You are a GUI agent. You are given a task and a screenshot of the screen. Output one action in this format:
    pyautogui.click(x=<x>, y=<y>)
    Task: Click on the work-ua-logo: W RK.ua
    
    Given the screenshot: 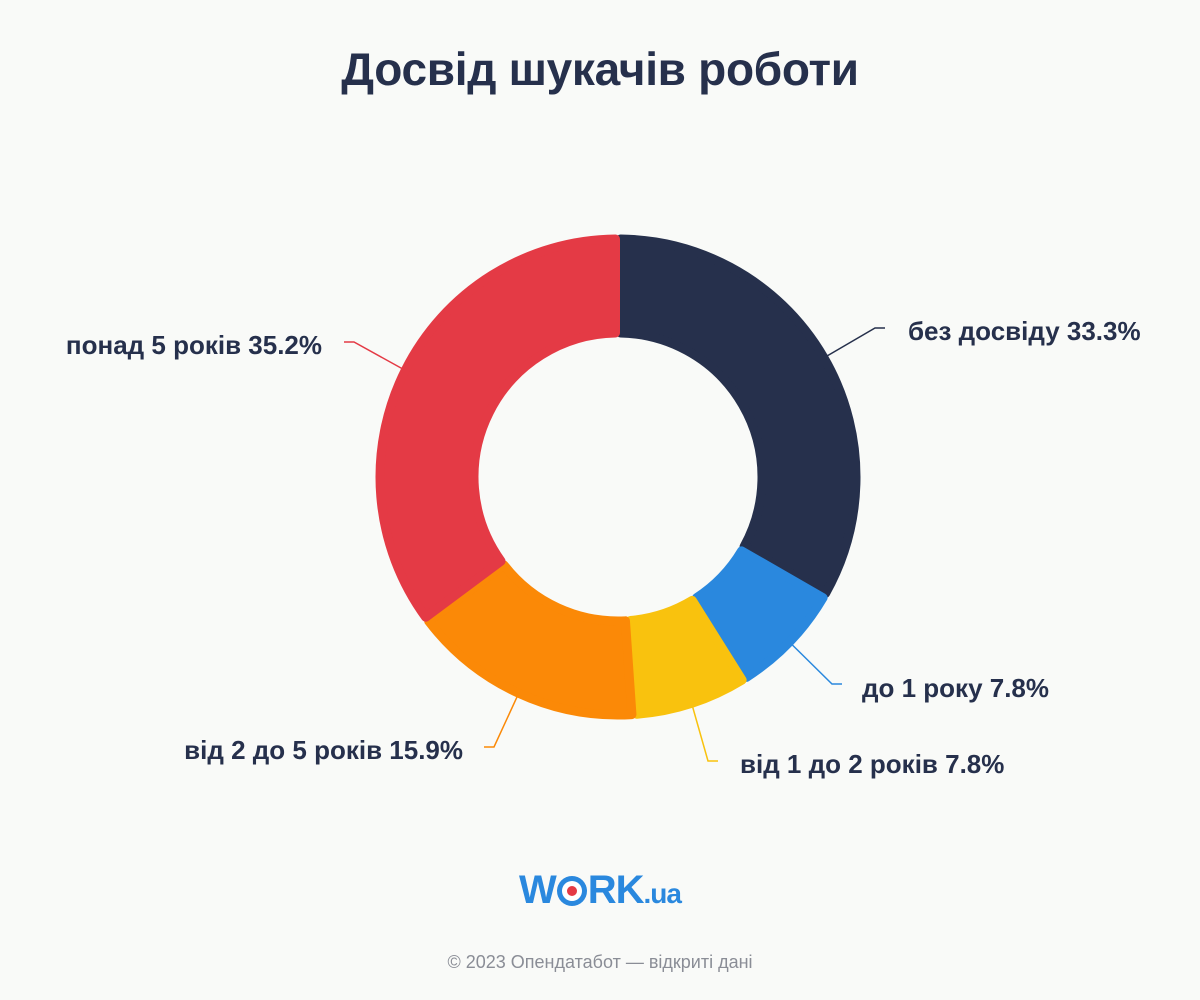 What is the action you would take?
    pyautogui.click(x=600, y=890)
    